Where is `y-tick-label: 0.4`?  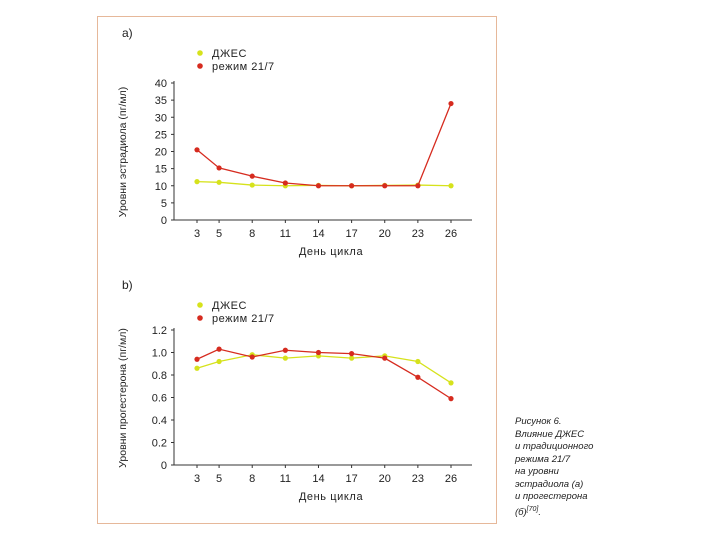
y-tick-label: 0.4 is located at coordinates (159, 421).